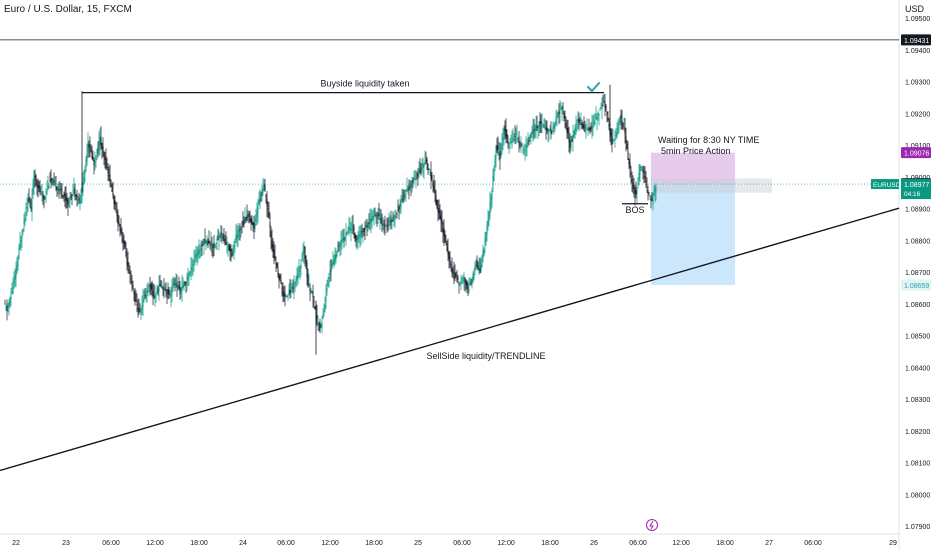 The width and height of the screenshot is (932, 555). What do you see at coordinates (915, 9) in the screenshot?
I see `currency-label: USD` at bounding box center [915, 9].